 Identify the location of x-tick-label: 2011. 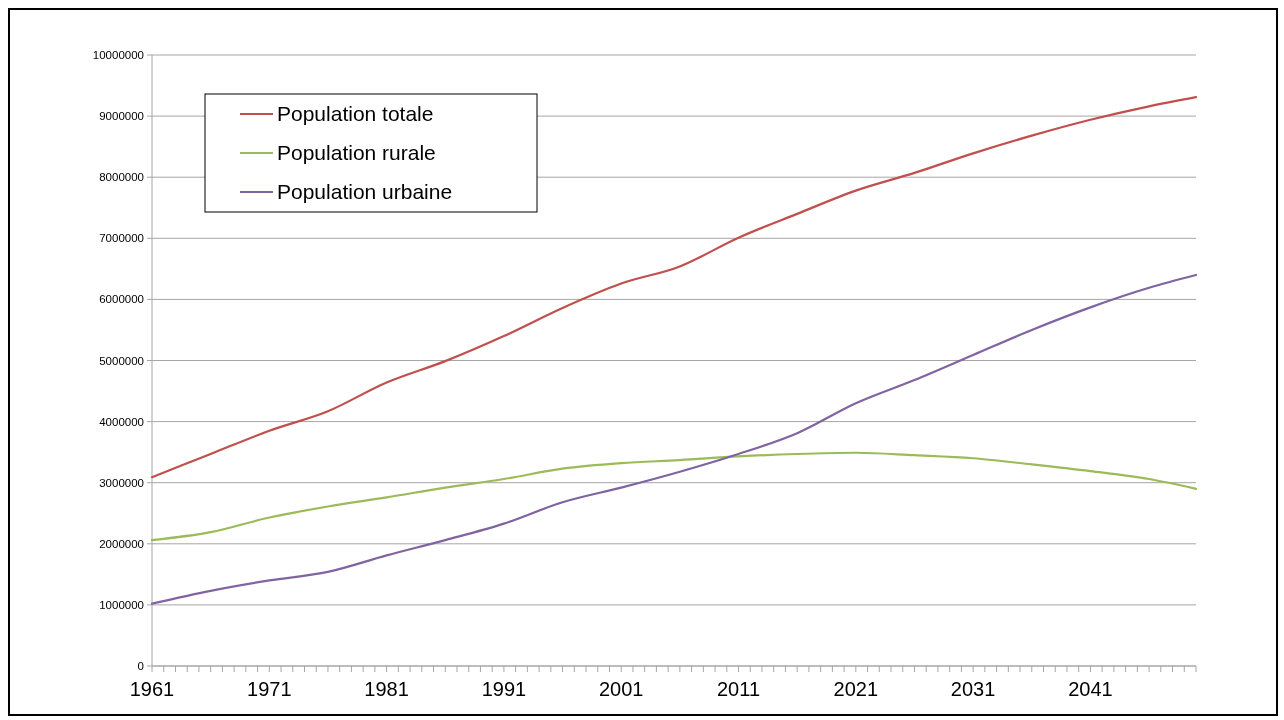
(739, 689).